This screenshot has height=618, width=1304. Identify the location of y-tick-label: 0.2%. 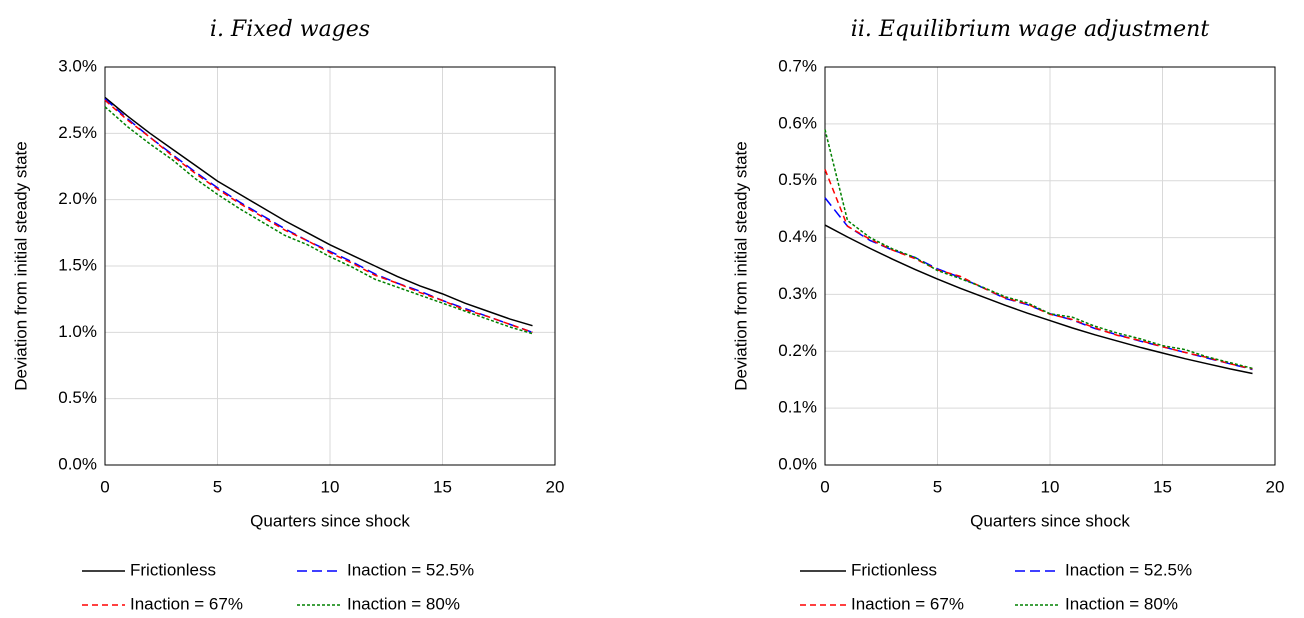
(797, 350).